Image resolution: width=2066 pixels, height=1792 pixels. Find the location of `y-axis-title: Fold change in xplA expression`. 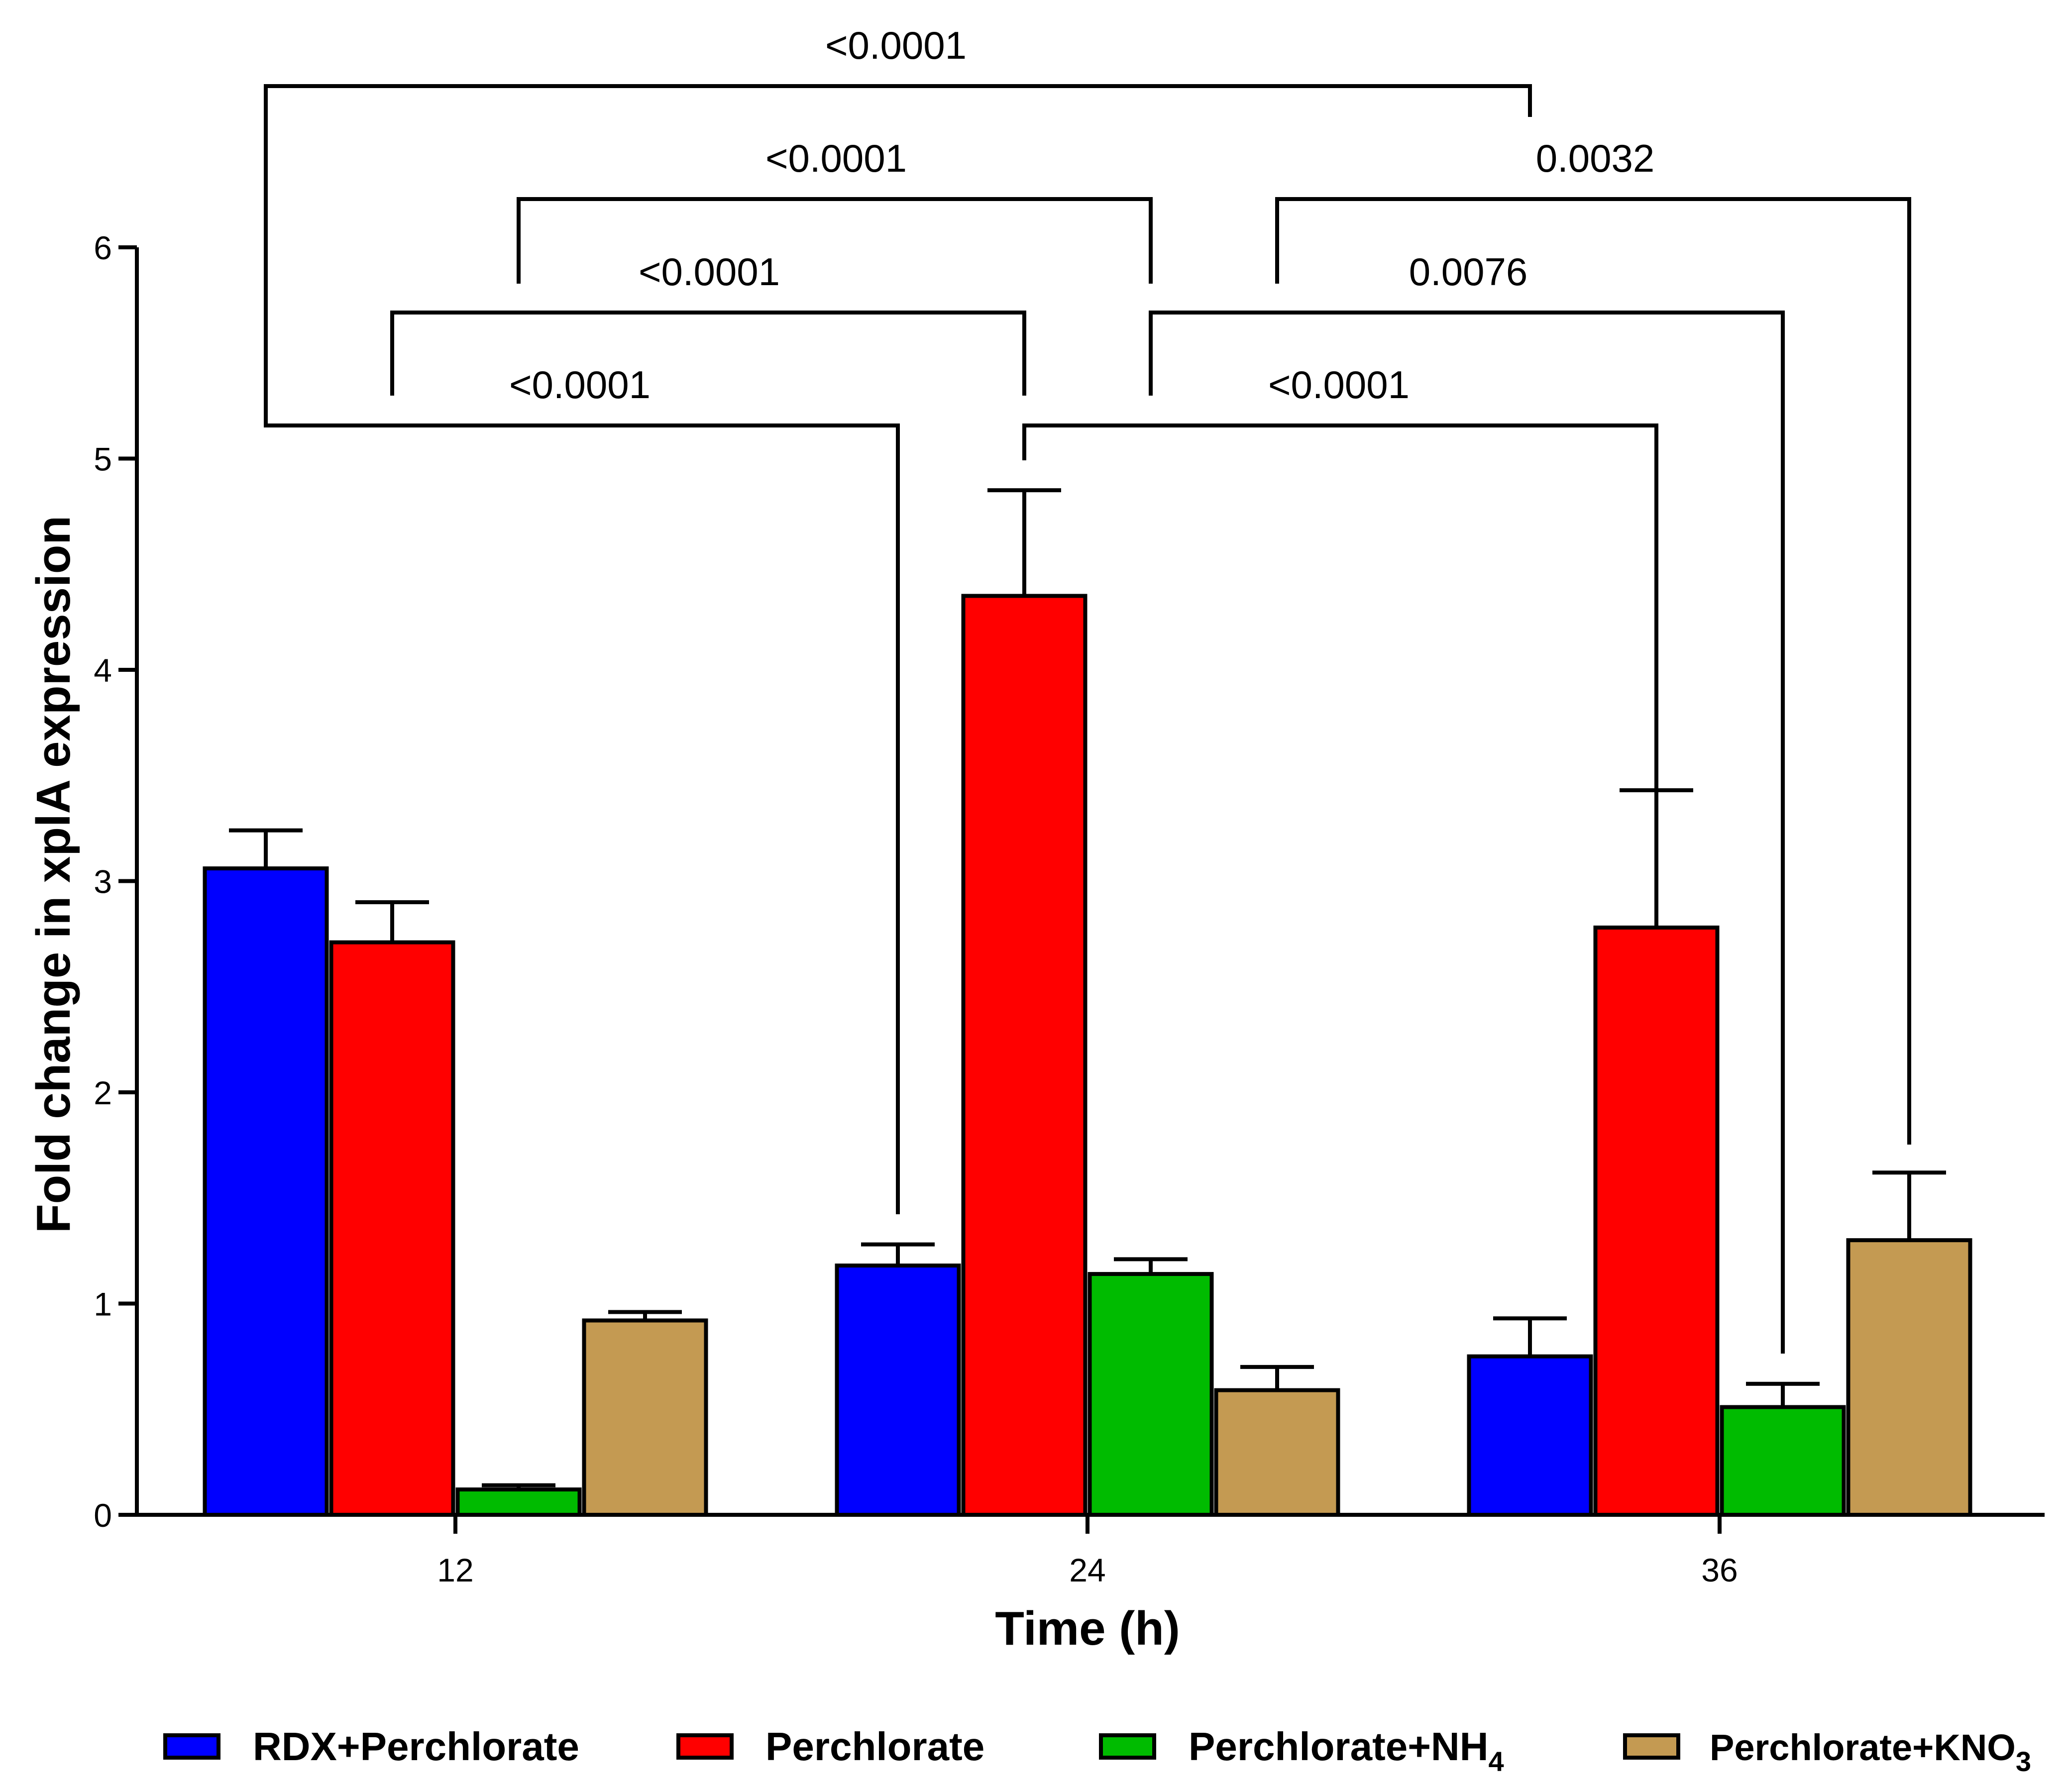

y-axis-title: Fold change in xplA expression is located at coordinates (53, 874).